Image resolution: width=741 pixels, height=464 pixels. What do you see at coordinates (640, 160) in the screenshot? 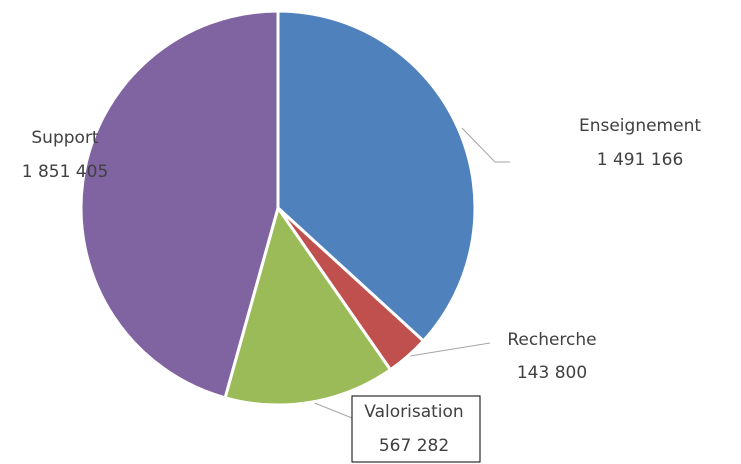
I see `slice-value-label: 1 491 166` at bounding box center [640, 160].